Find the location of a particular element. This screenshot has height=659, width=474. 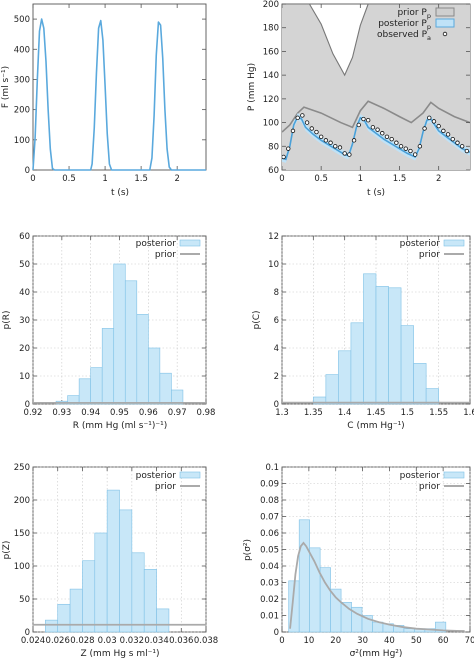

y-tick-label: 120 is located at coordinates (271, 100).